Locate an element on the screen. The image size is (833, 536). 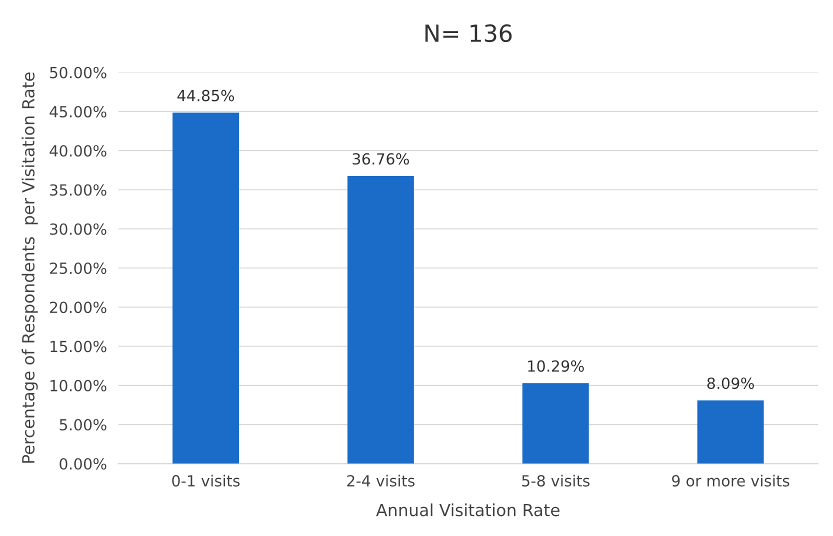
x-tick-label: 2-4 visits is located at coordinates (381, 480).